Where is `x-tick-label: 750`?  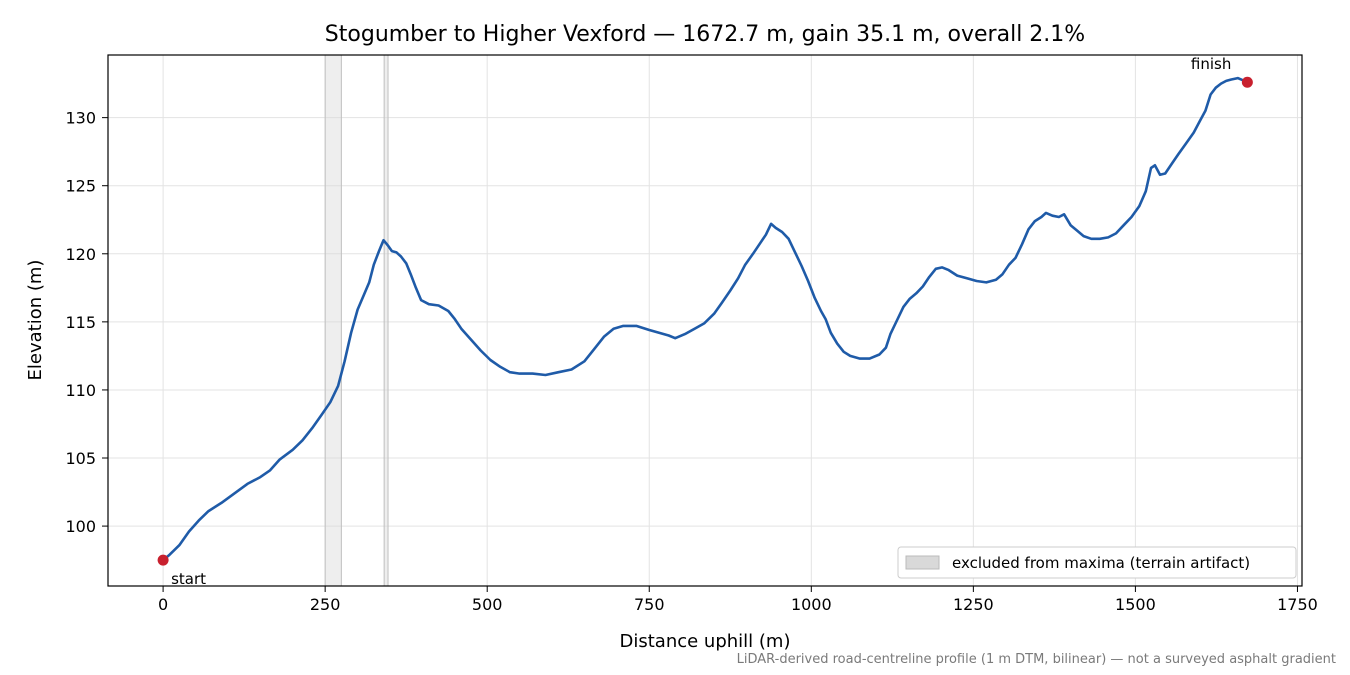
x-tick-label: 750 is located at coordinates (649, 604).